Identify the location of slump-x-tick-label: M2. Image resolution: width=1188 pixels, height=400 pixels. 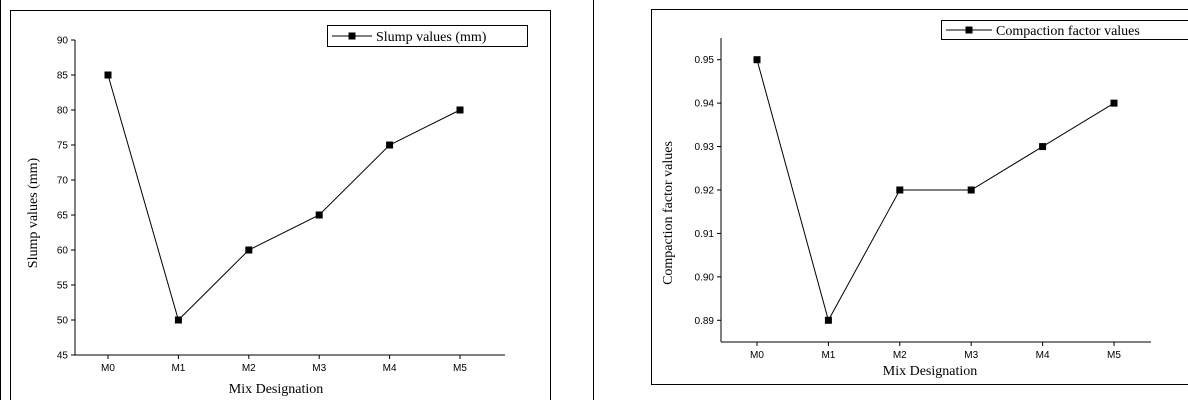
(249, 368).